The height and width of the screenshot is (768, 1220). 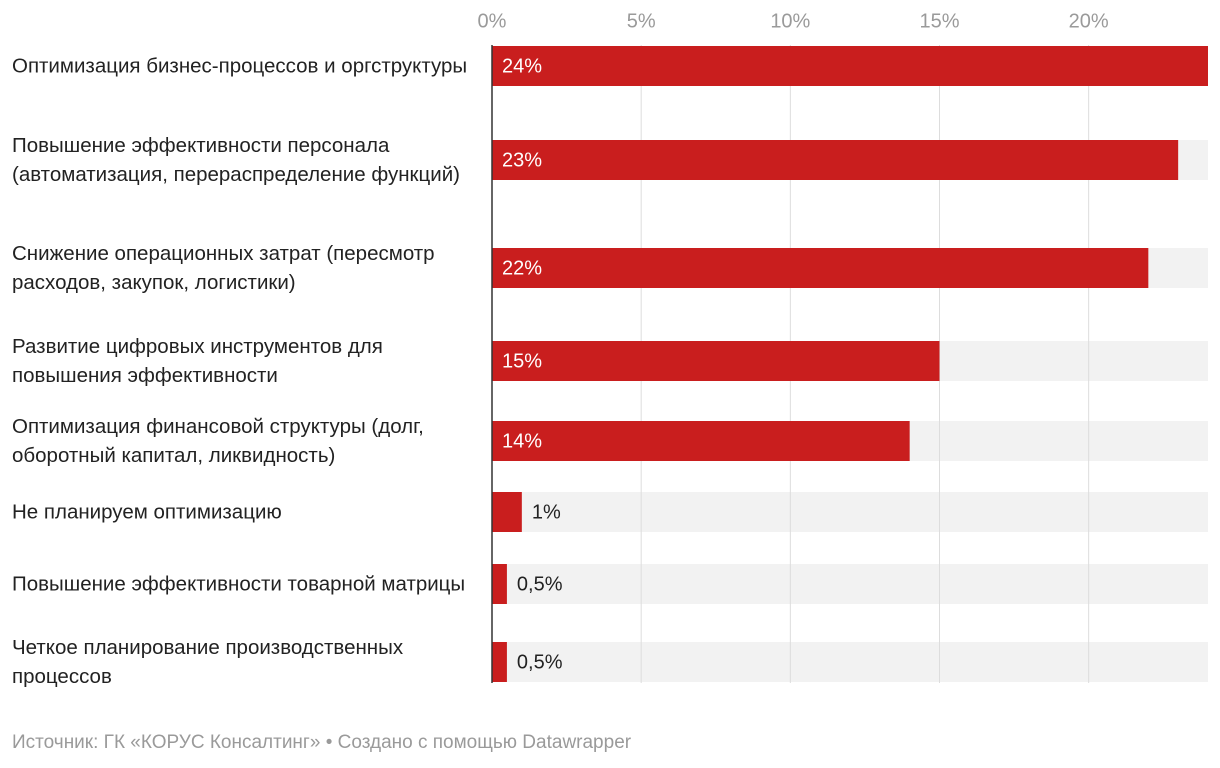 What do you see at coordinates (790, 21) in the screenshot?
I see `x-tick-label: 10%` at bounding box center [790, 21].